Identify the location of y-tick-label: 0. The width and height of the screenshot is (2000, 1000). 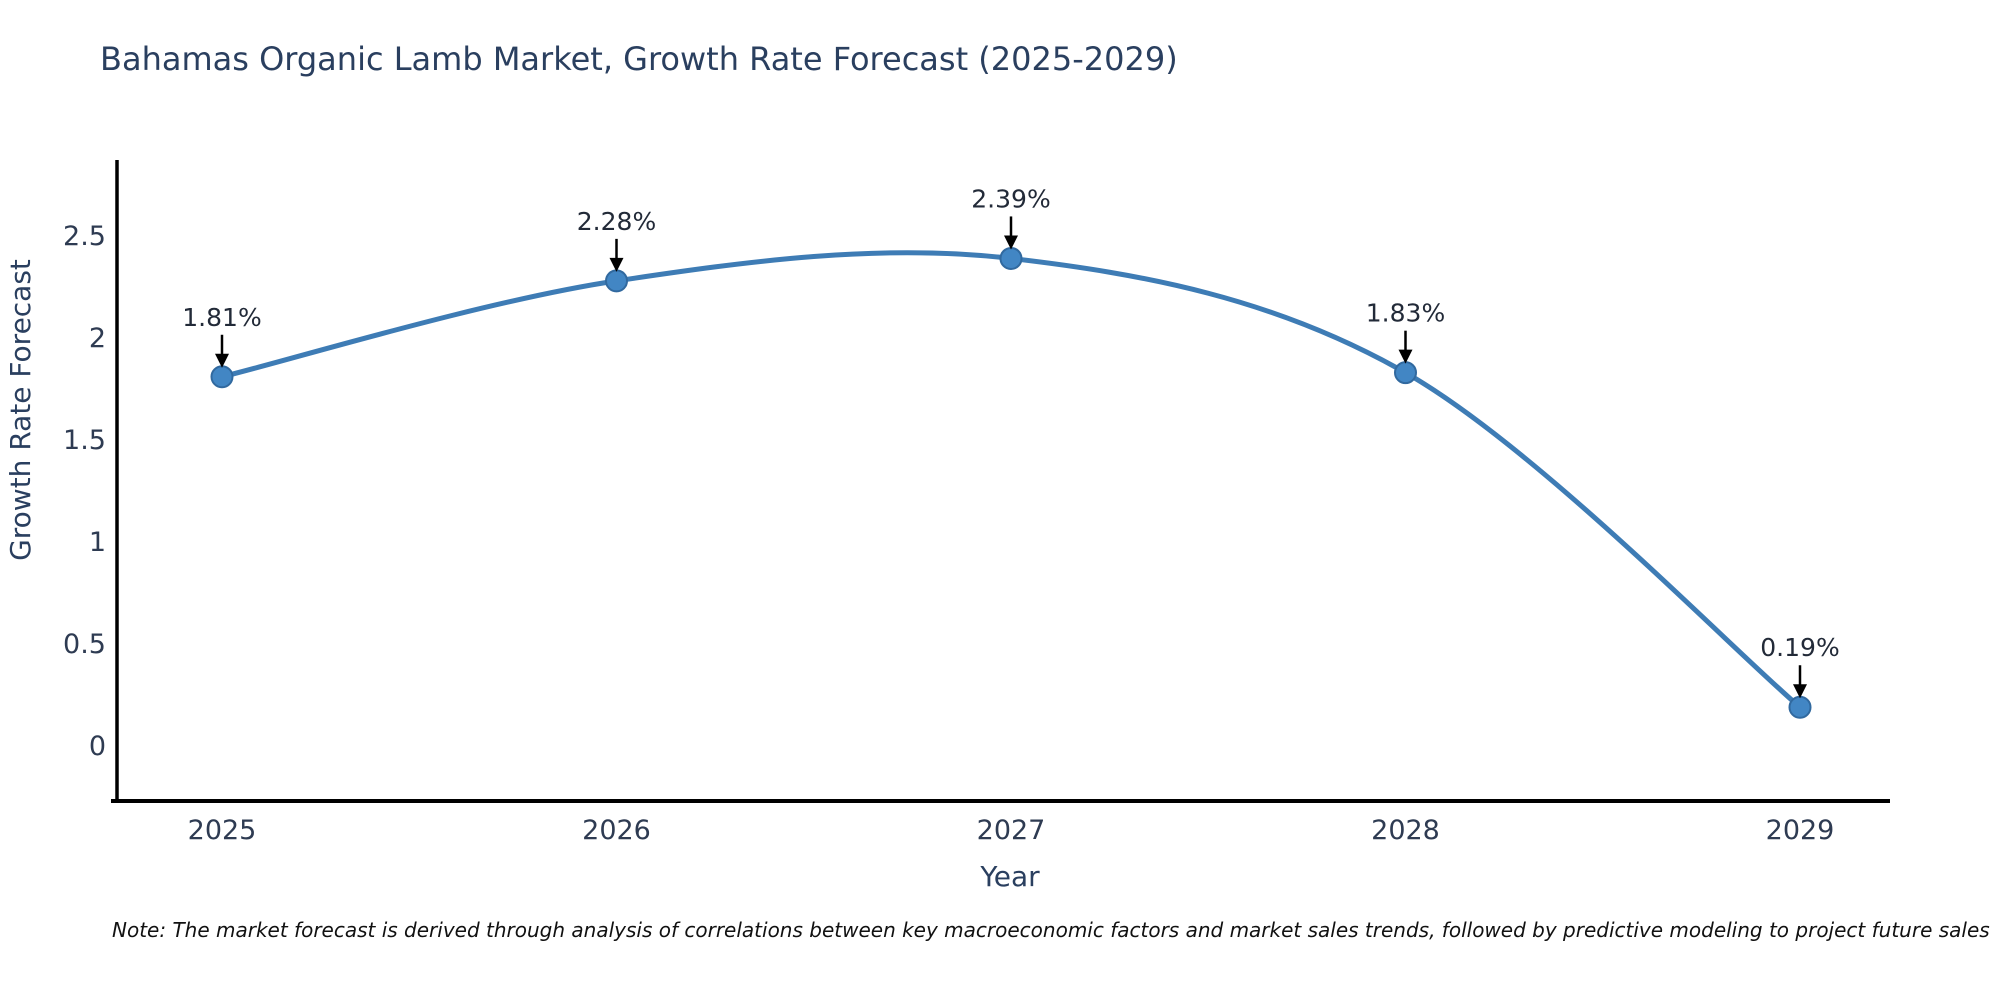
(97, 746).